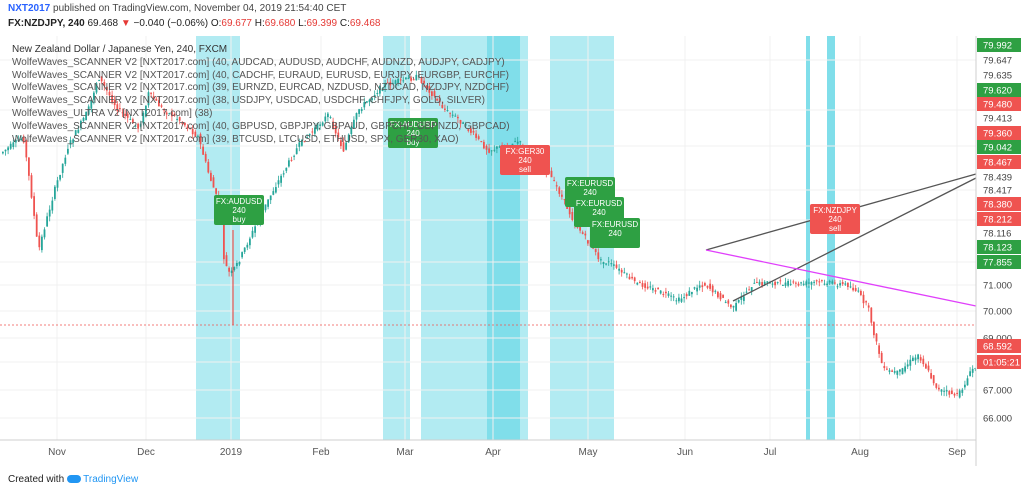 This screenshot has height=494, width=1024. I want to click on signal-text: buy, so click(239, 219).